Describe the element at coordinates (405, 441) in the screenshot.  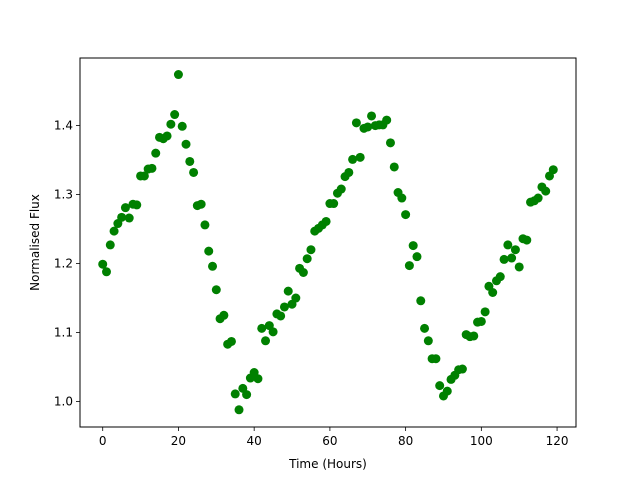
I see `x-tick-label: 80` at that location.